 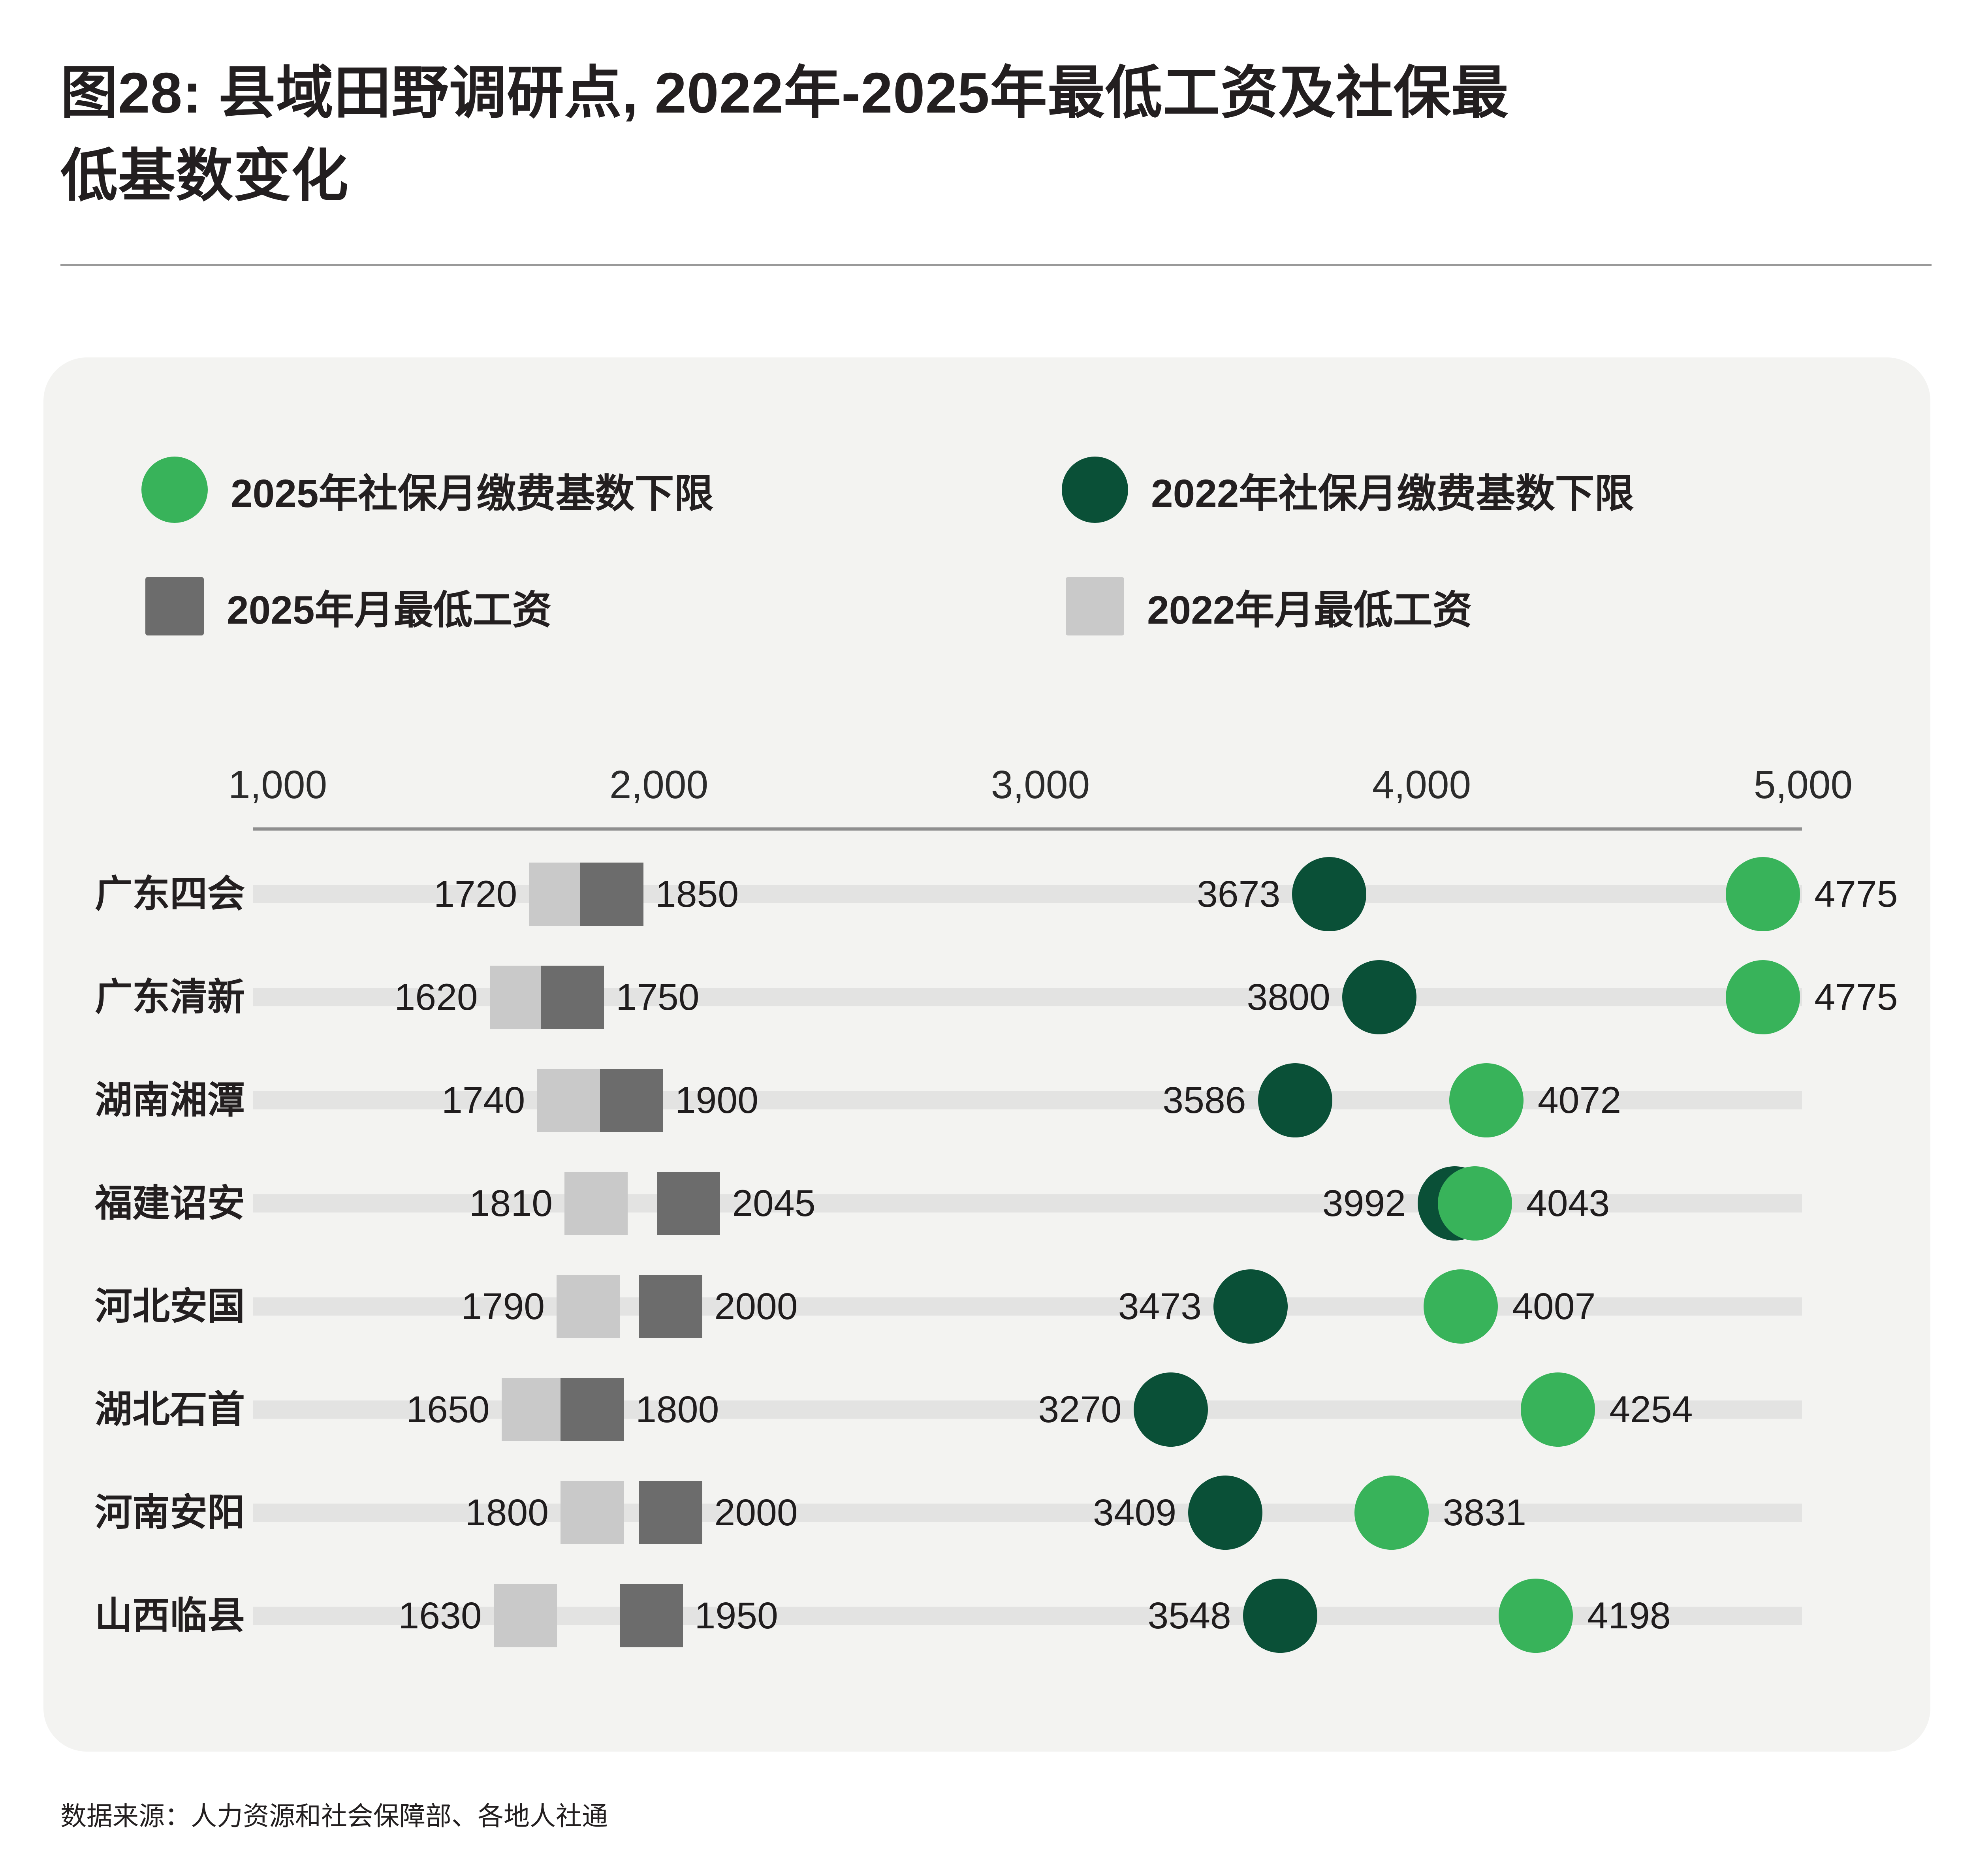 What do you see at coordinates (170, 997) in the screenshot?
I see `row-label: 广东清新` at bounding box center [170, 997].